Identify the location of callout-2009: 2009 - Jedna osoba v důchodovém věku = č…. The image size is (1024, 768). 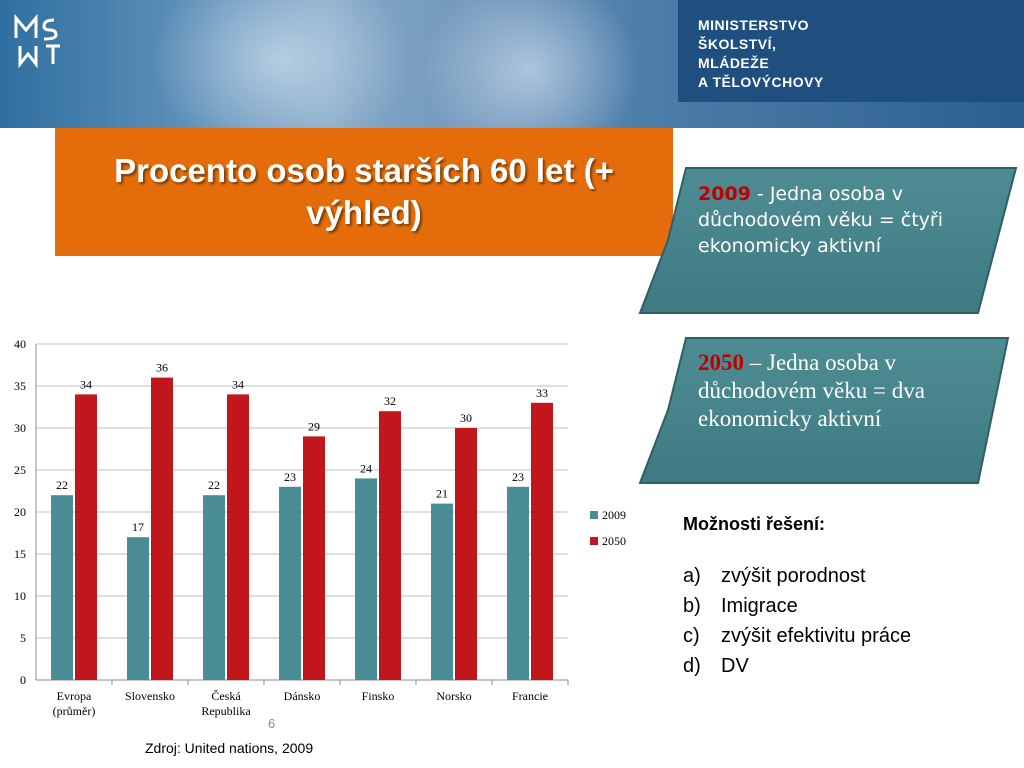
(829, 240).